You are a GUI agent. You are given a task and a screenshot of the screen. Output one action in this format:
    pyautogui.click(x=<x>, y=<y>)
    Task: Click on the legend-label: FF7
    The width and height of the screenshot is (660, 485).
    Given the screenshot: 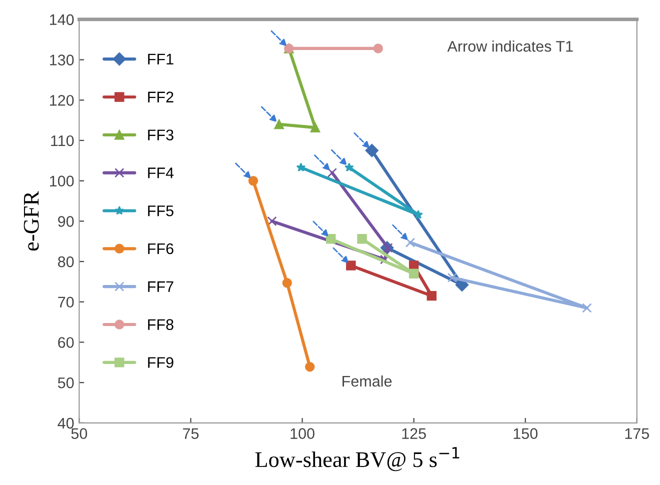 What is the action you would take?
    pyautogui.click(x=161, y=286)
    